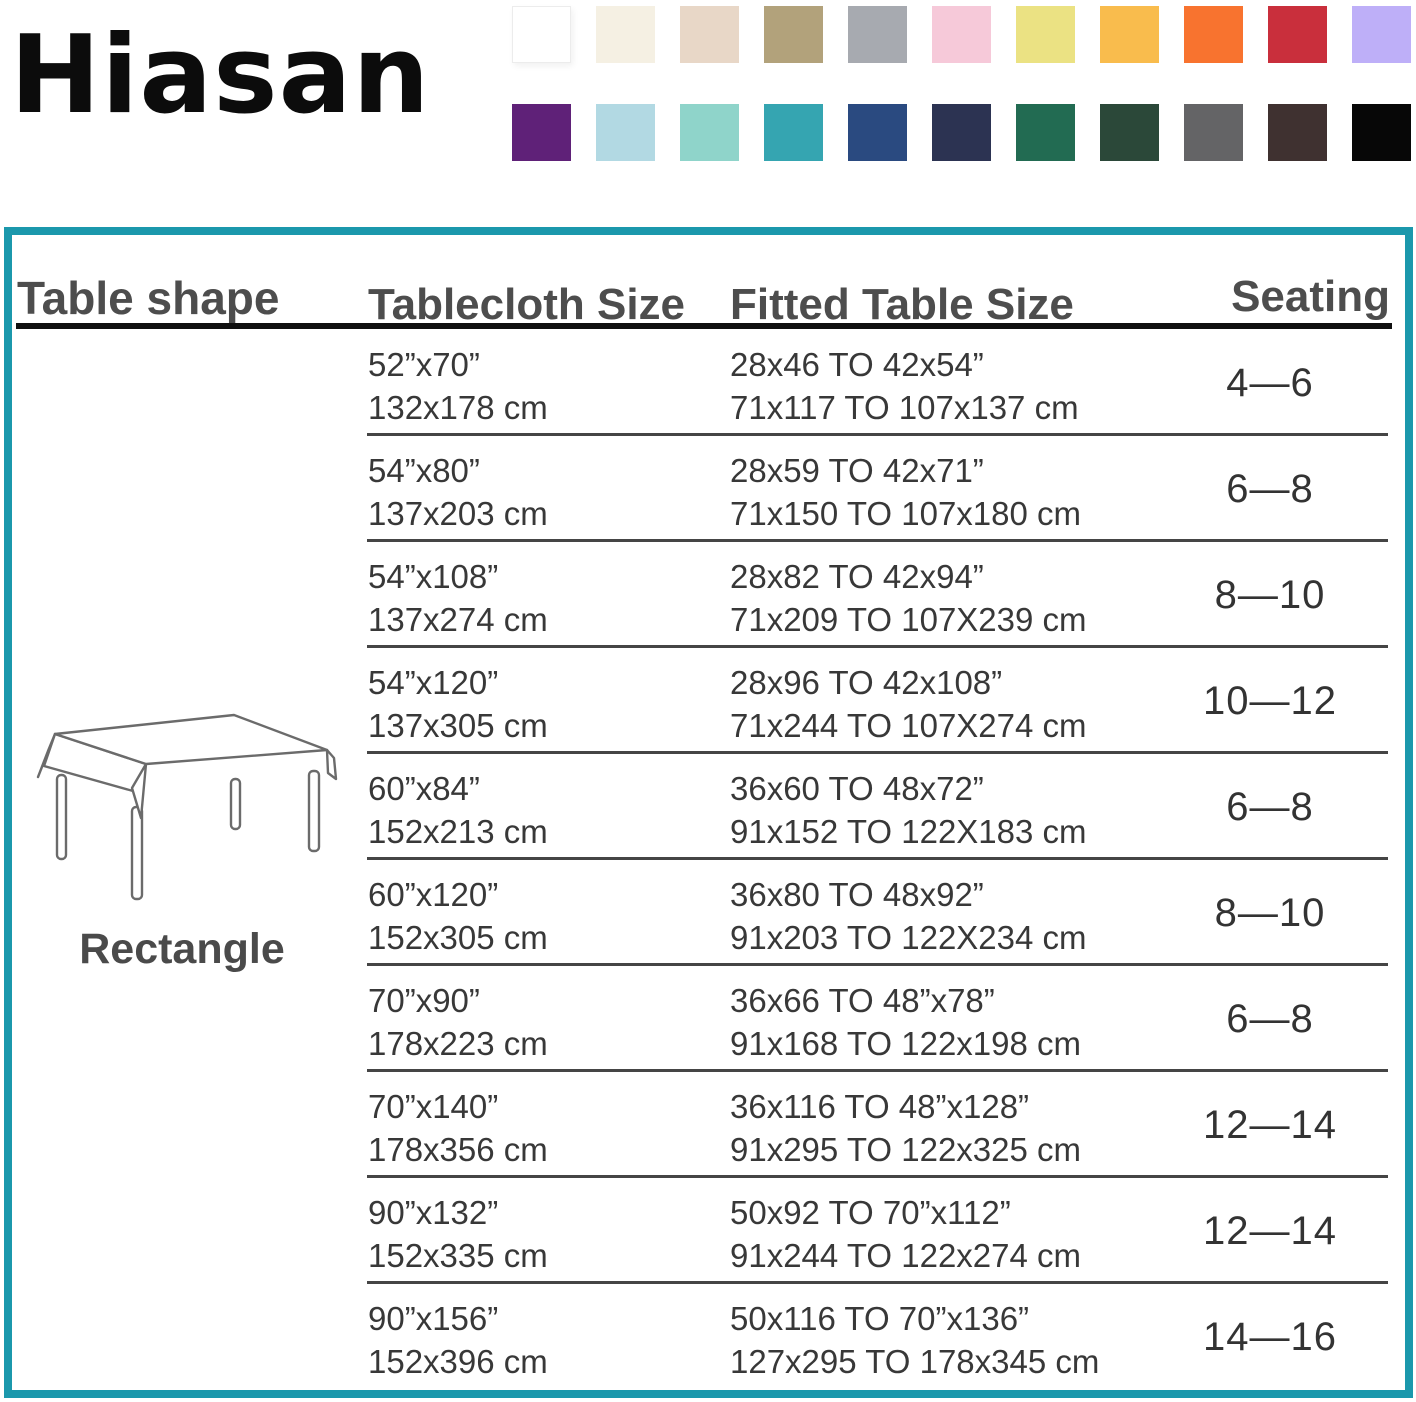 The height and width of the screenshot is (1402, 1416). Describe the element at coordinates (877, 34) in the screenshot. I see `color-swatch-silver-gray` at that location.